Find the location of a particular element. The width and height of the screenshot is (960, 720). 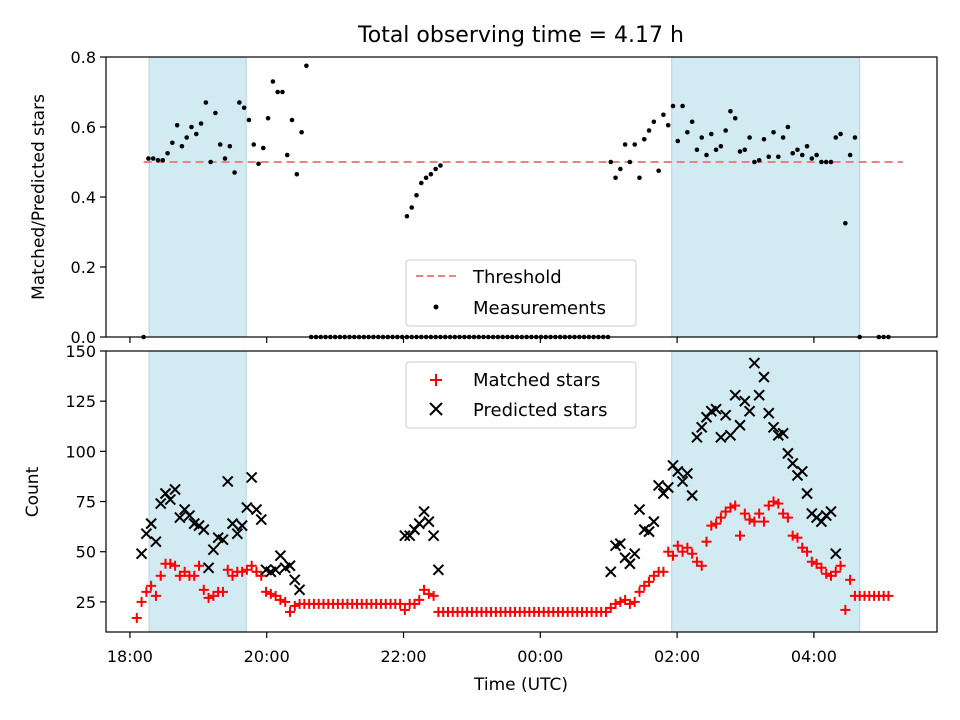

bot-y-tick-label: 75 is located at coordinates (86, 502).